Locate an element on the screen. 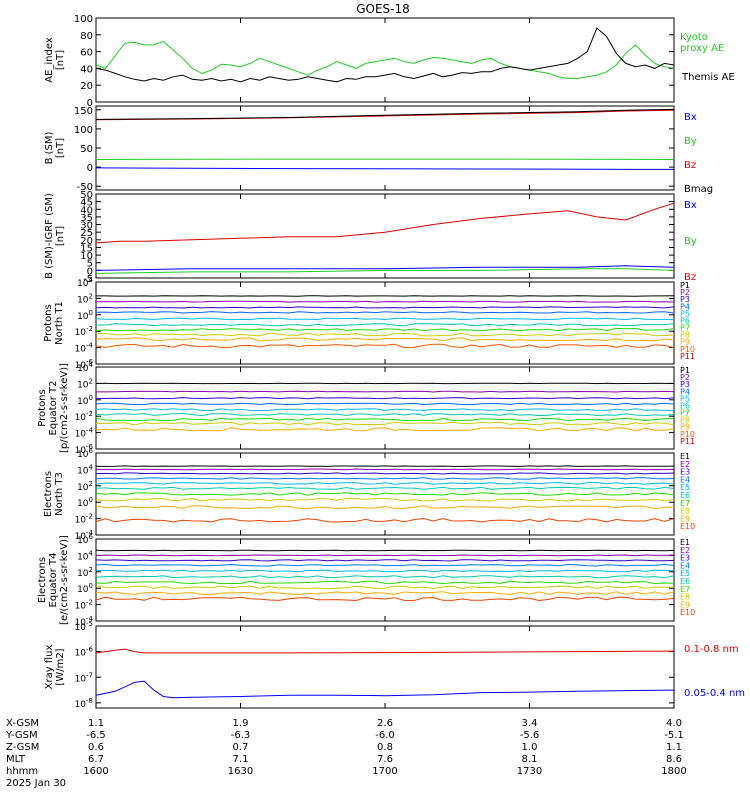 The height and width of the screenshot is (800, 750). legend-entry: Bx is located at coordinates (690, 205).